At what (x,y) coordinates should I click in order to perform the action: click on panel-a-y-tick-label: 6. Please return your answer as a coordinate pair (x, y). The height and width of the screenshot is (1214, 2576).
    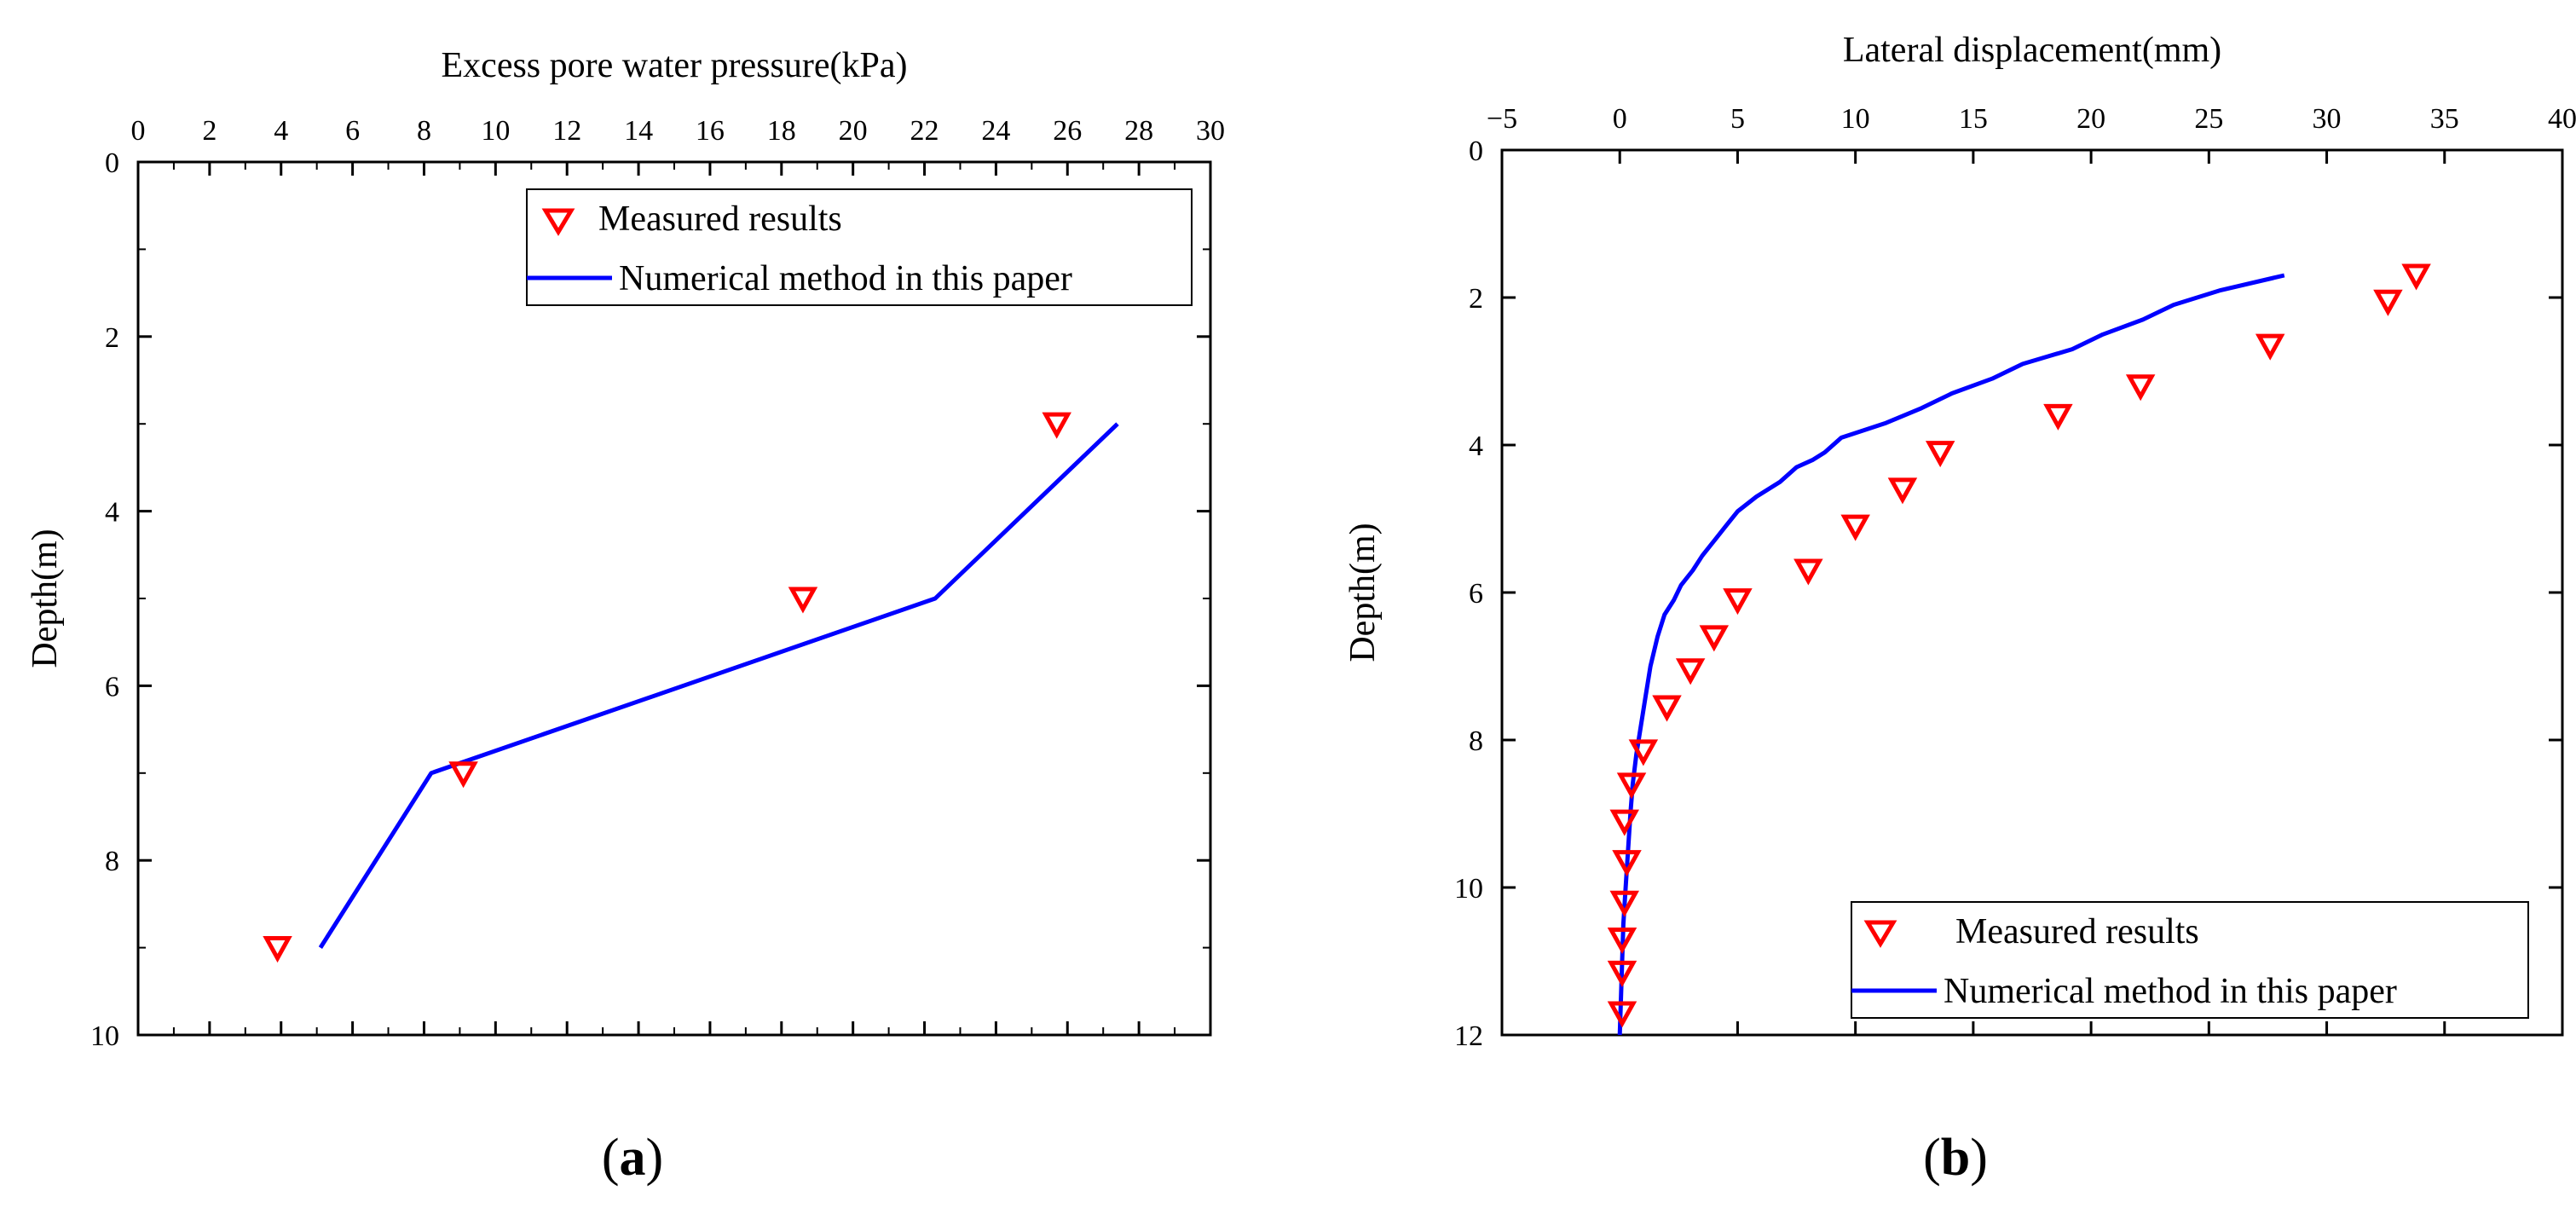
    Looking at the image, I should click on (112, 686).